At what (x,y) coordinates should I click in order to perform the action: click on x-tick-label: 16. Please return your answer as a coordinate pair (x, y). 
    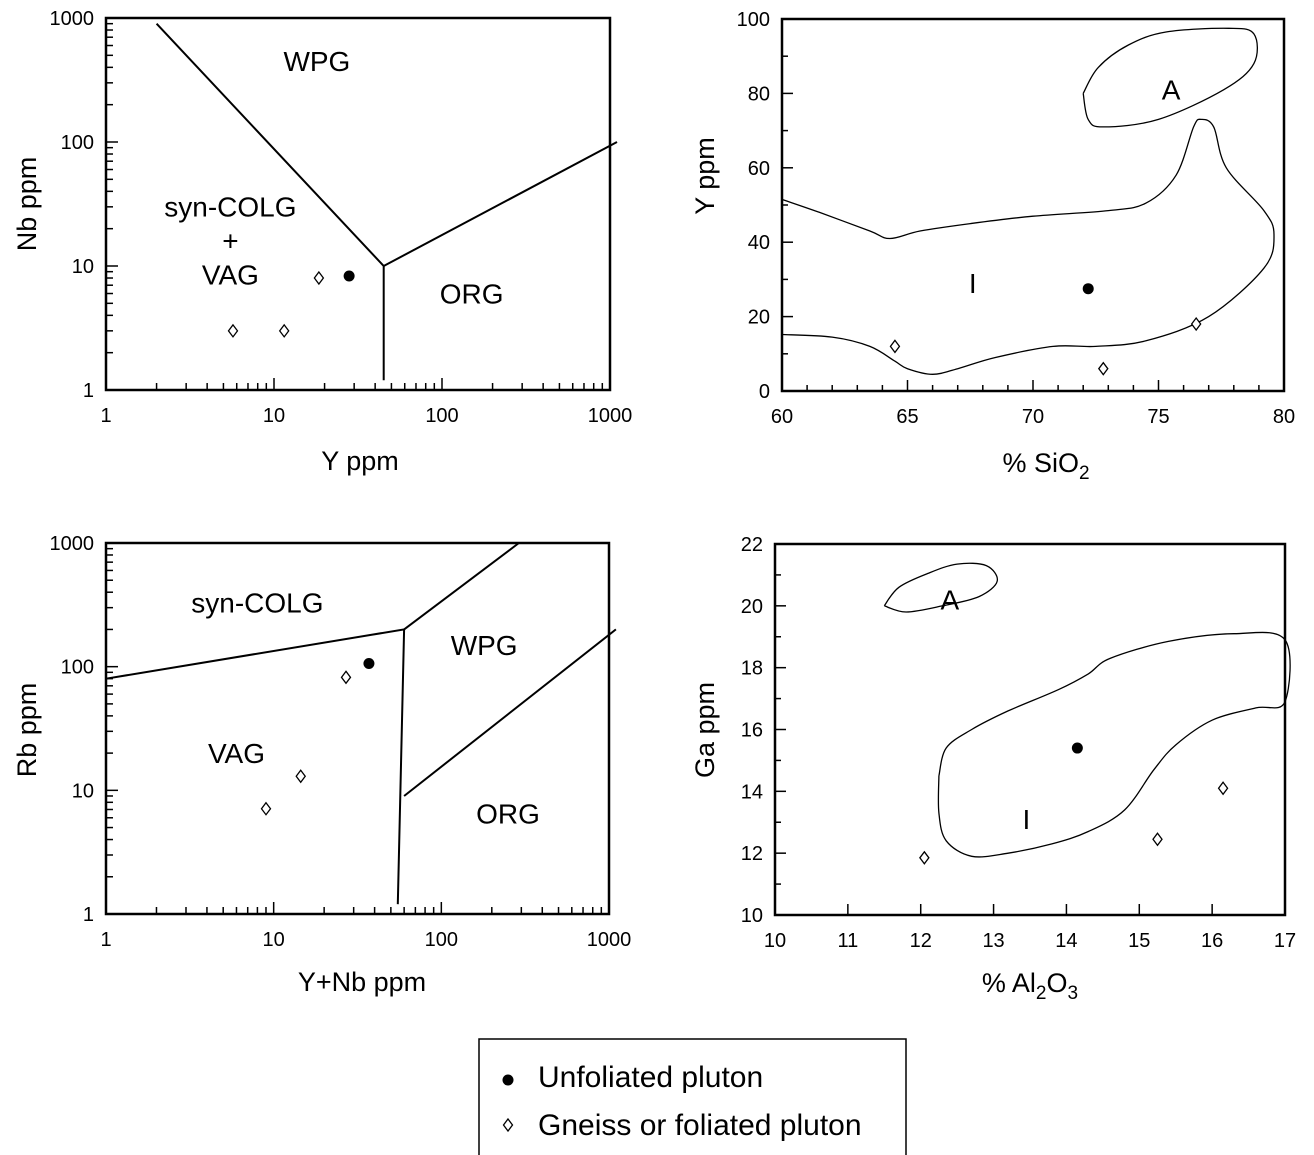
    Looking at the image, I should click on (1212, 941).